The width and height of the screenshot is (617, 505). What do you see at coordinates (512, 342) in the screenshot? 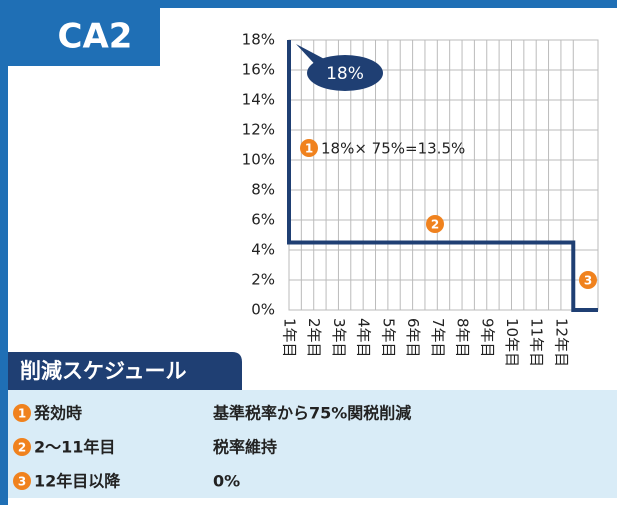
I see `x-tick-label: 10年目` at bounding box center [512, 342].